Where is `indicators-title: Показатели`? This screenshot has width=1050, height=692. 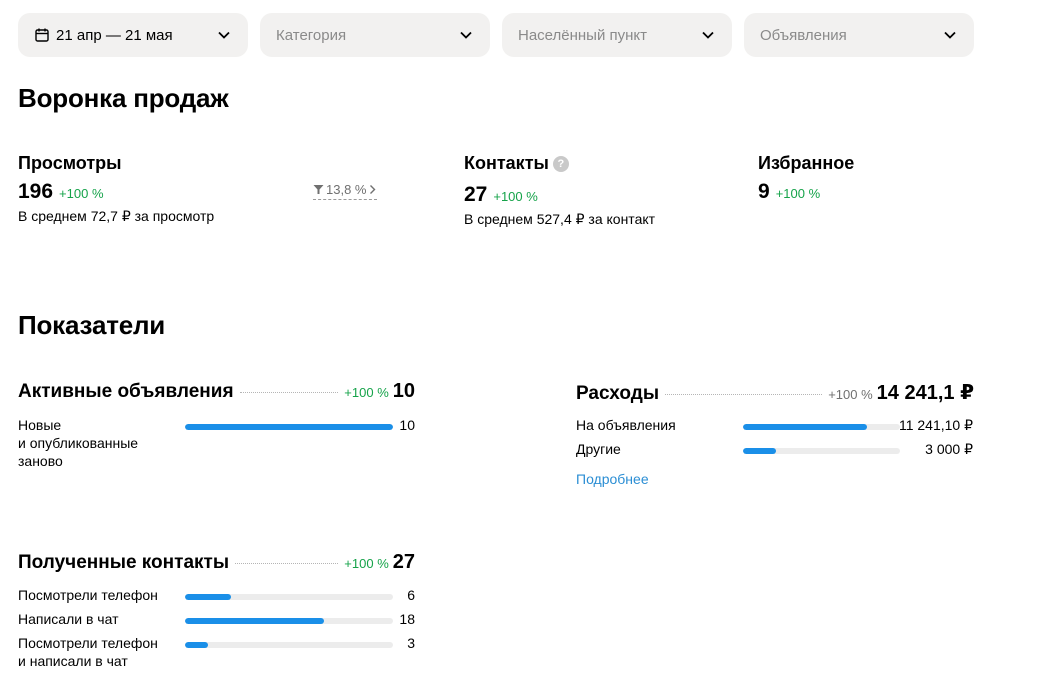
indicators-title: Показатели is located at coordinates (92, 325).